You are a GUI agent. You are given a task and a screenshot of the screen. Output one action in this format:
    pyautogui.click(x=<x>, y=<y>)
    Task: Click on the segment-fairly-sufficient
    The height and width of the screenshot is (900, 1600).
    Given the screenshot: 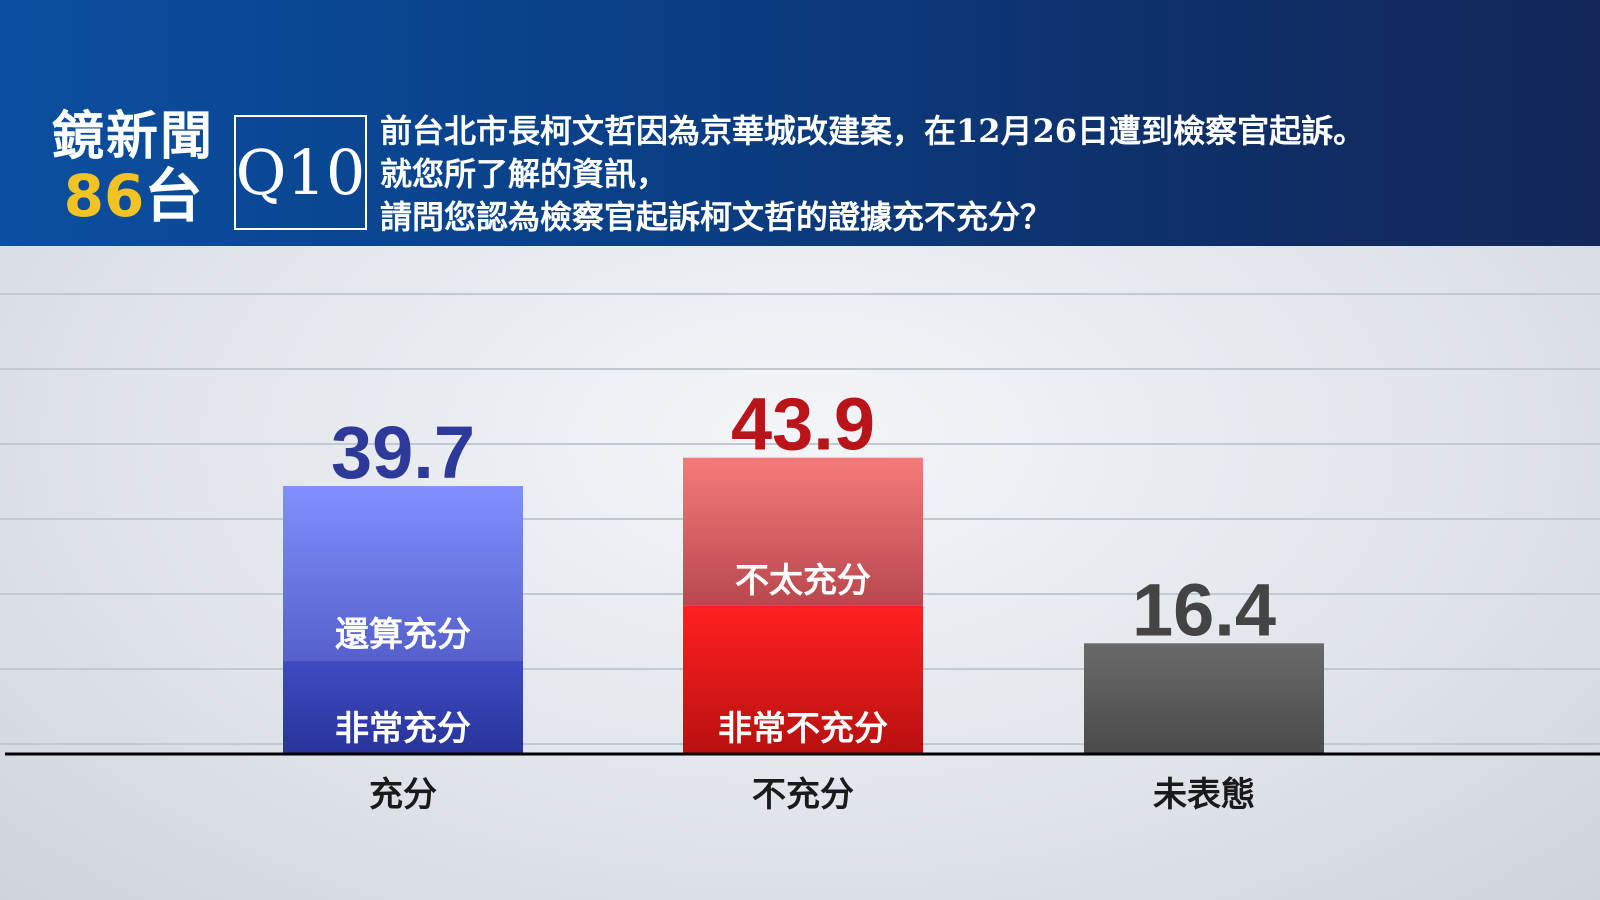 What is the action you would take?
    pyautogui.click(x=403, y=573)
    